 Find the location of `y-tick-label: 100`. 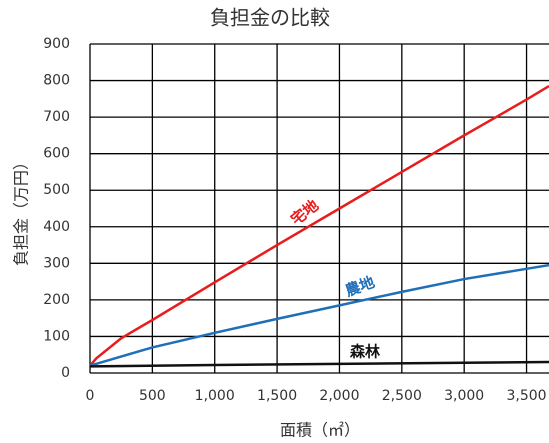

y-tick-label: 100 is located at coordinates (56, 336).